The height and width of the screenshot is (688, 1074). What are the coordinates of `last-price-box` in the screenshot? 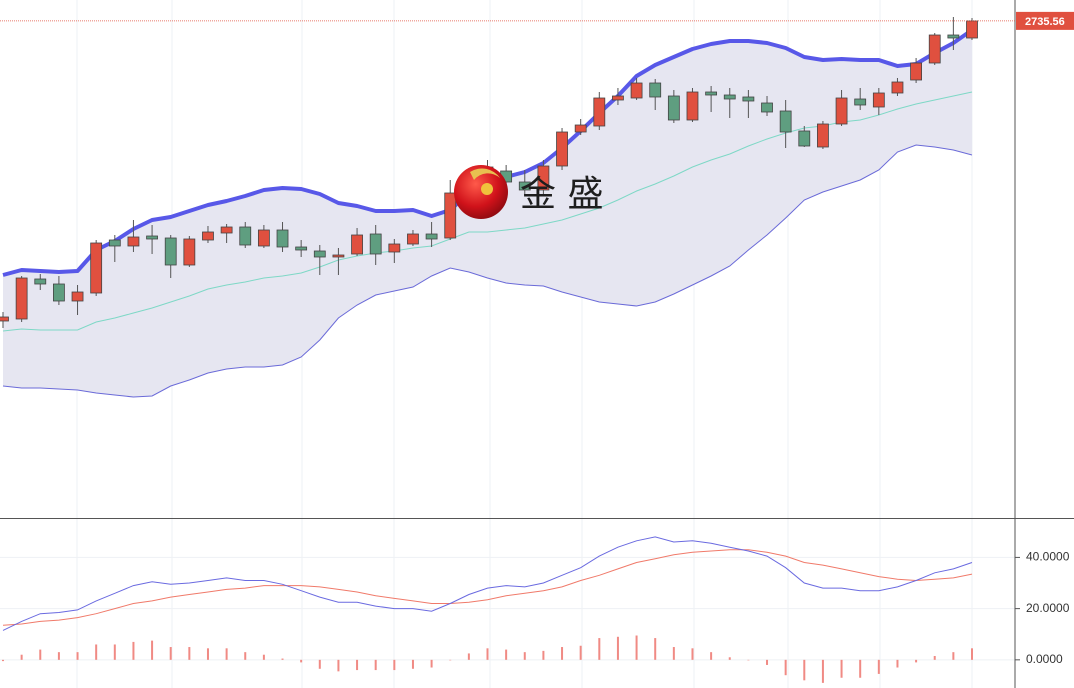 It's located at (1045, 20).